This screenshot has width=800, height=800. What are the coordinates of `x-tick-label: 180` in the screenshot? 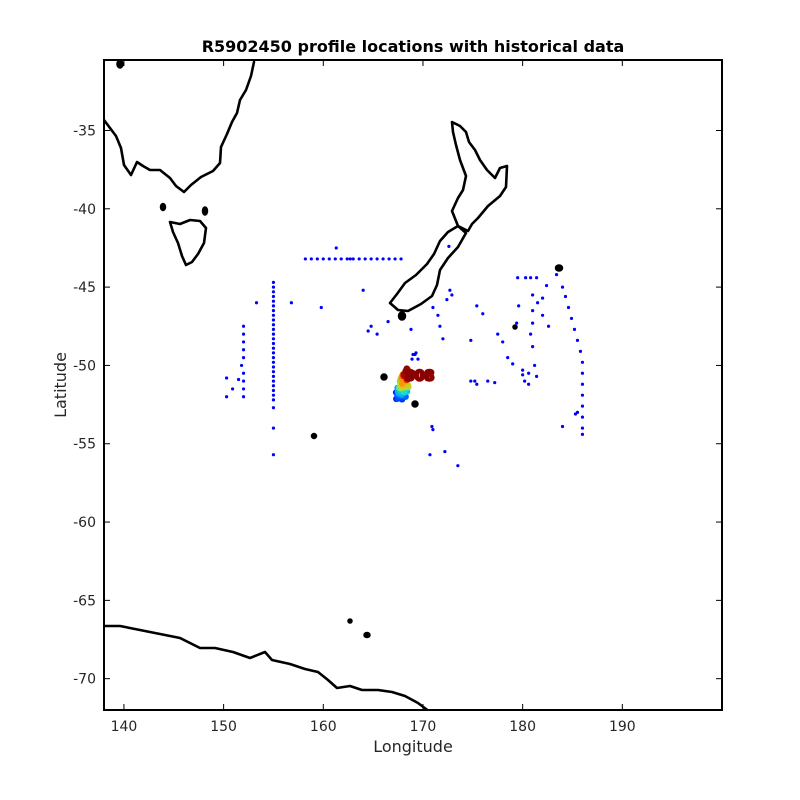 It's located at (522, 727).